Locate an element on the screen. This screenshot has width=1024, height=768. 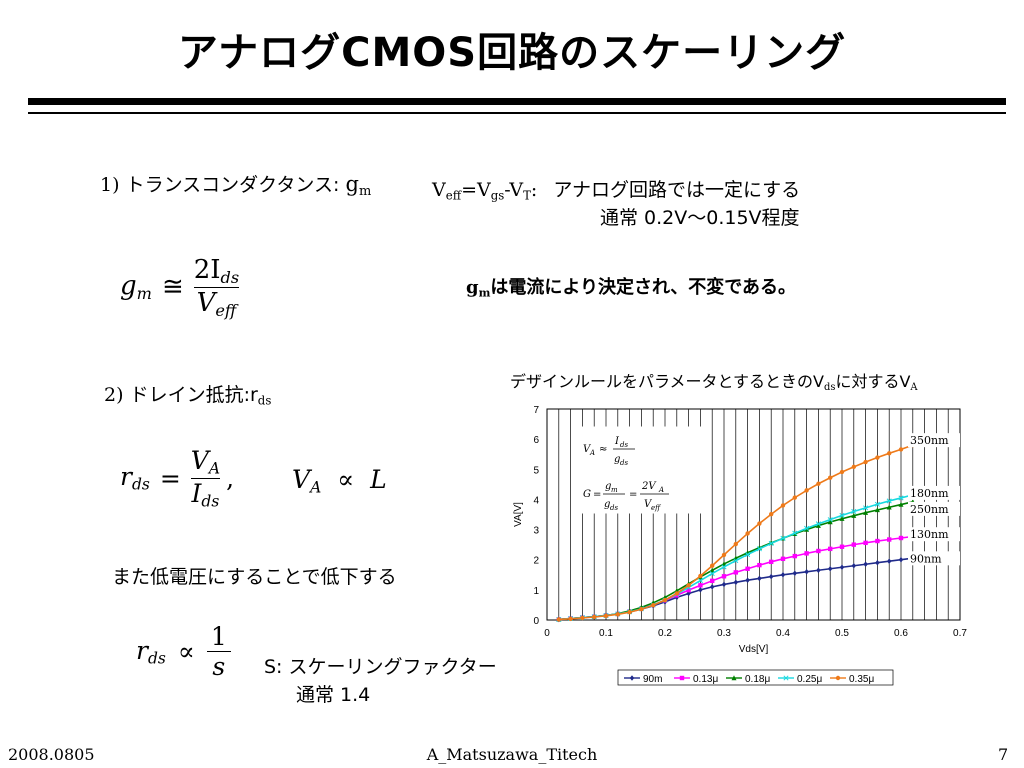
veff-definition: Veff=Vgs-VT: アナログ回路では一定にする is located at coordinates (616, 189).